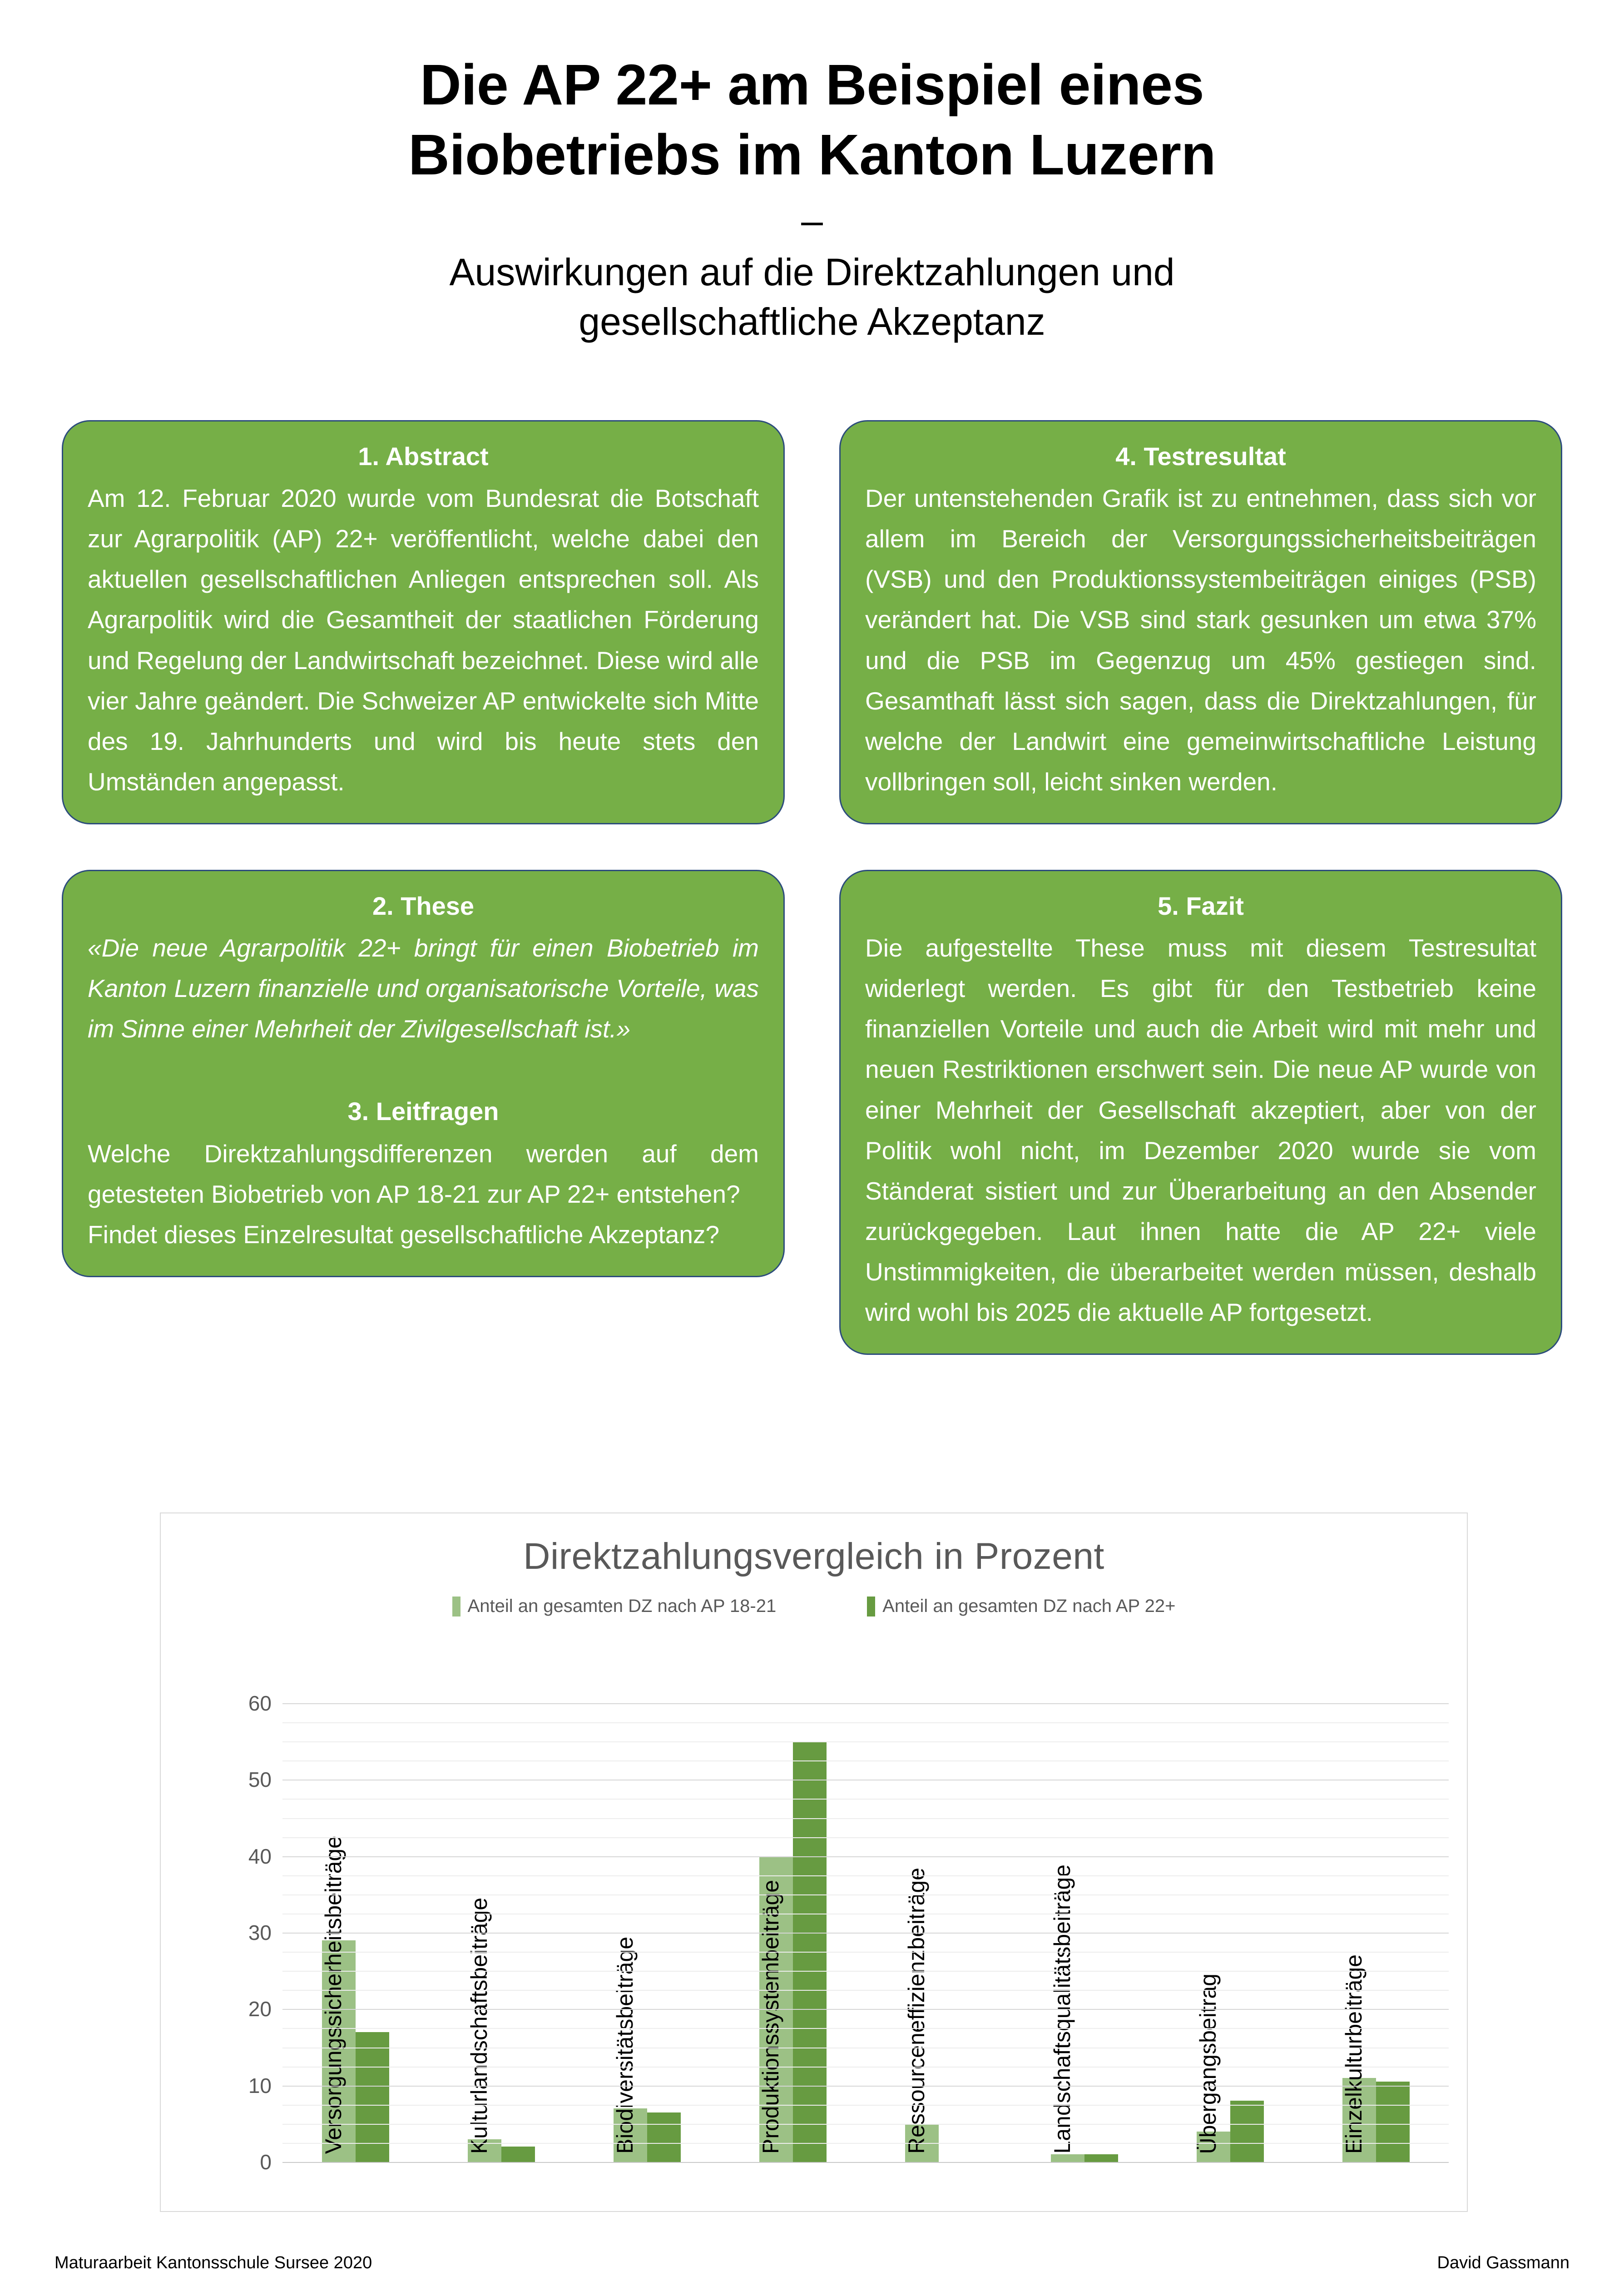  What do you see at coordinates (456, 1606) in the screenshot?
I see `legend-swatch-icon-light` at bounding box center [456, 1606].